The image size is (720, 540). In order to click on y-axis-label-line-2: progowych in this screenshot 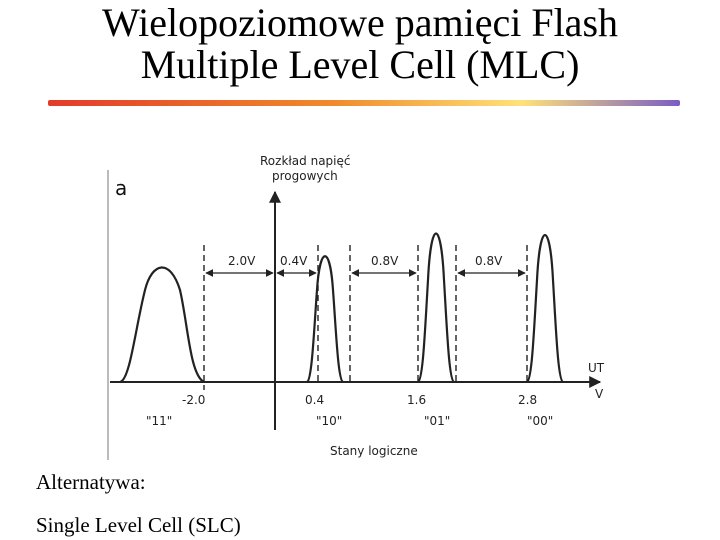, I will do `click(305, 176)`.